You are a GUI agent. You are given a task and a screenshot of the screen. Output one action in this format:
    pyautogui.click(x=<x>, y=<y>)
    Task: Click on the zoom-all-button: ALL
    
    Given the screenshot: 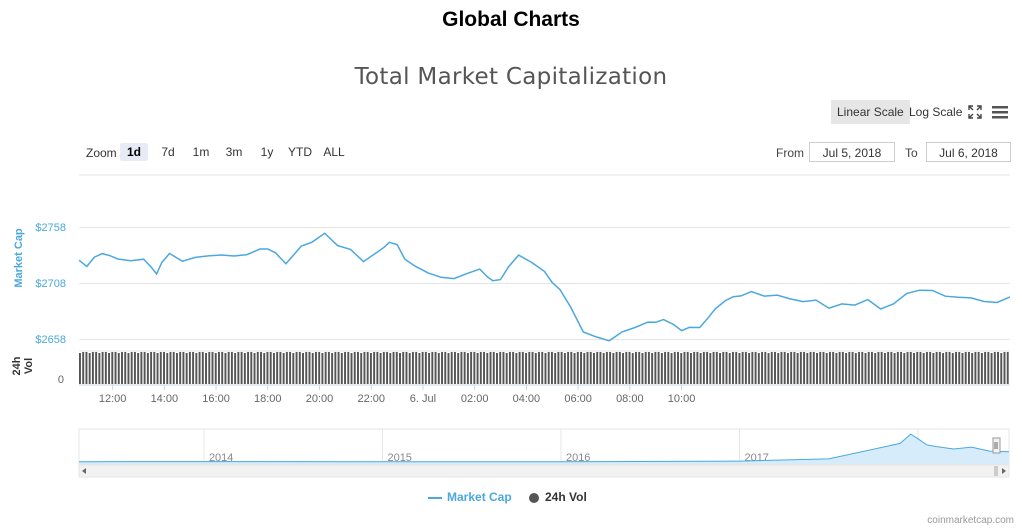 What is the action you would take?
    pyautogui.click(x=334, y=152)
    